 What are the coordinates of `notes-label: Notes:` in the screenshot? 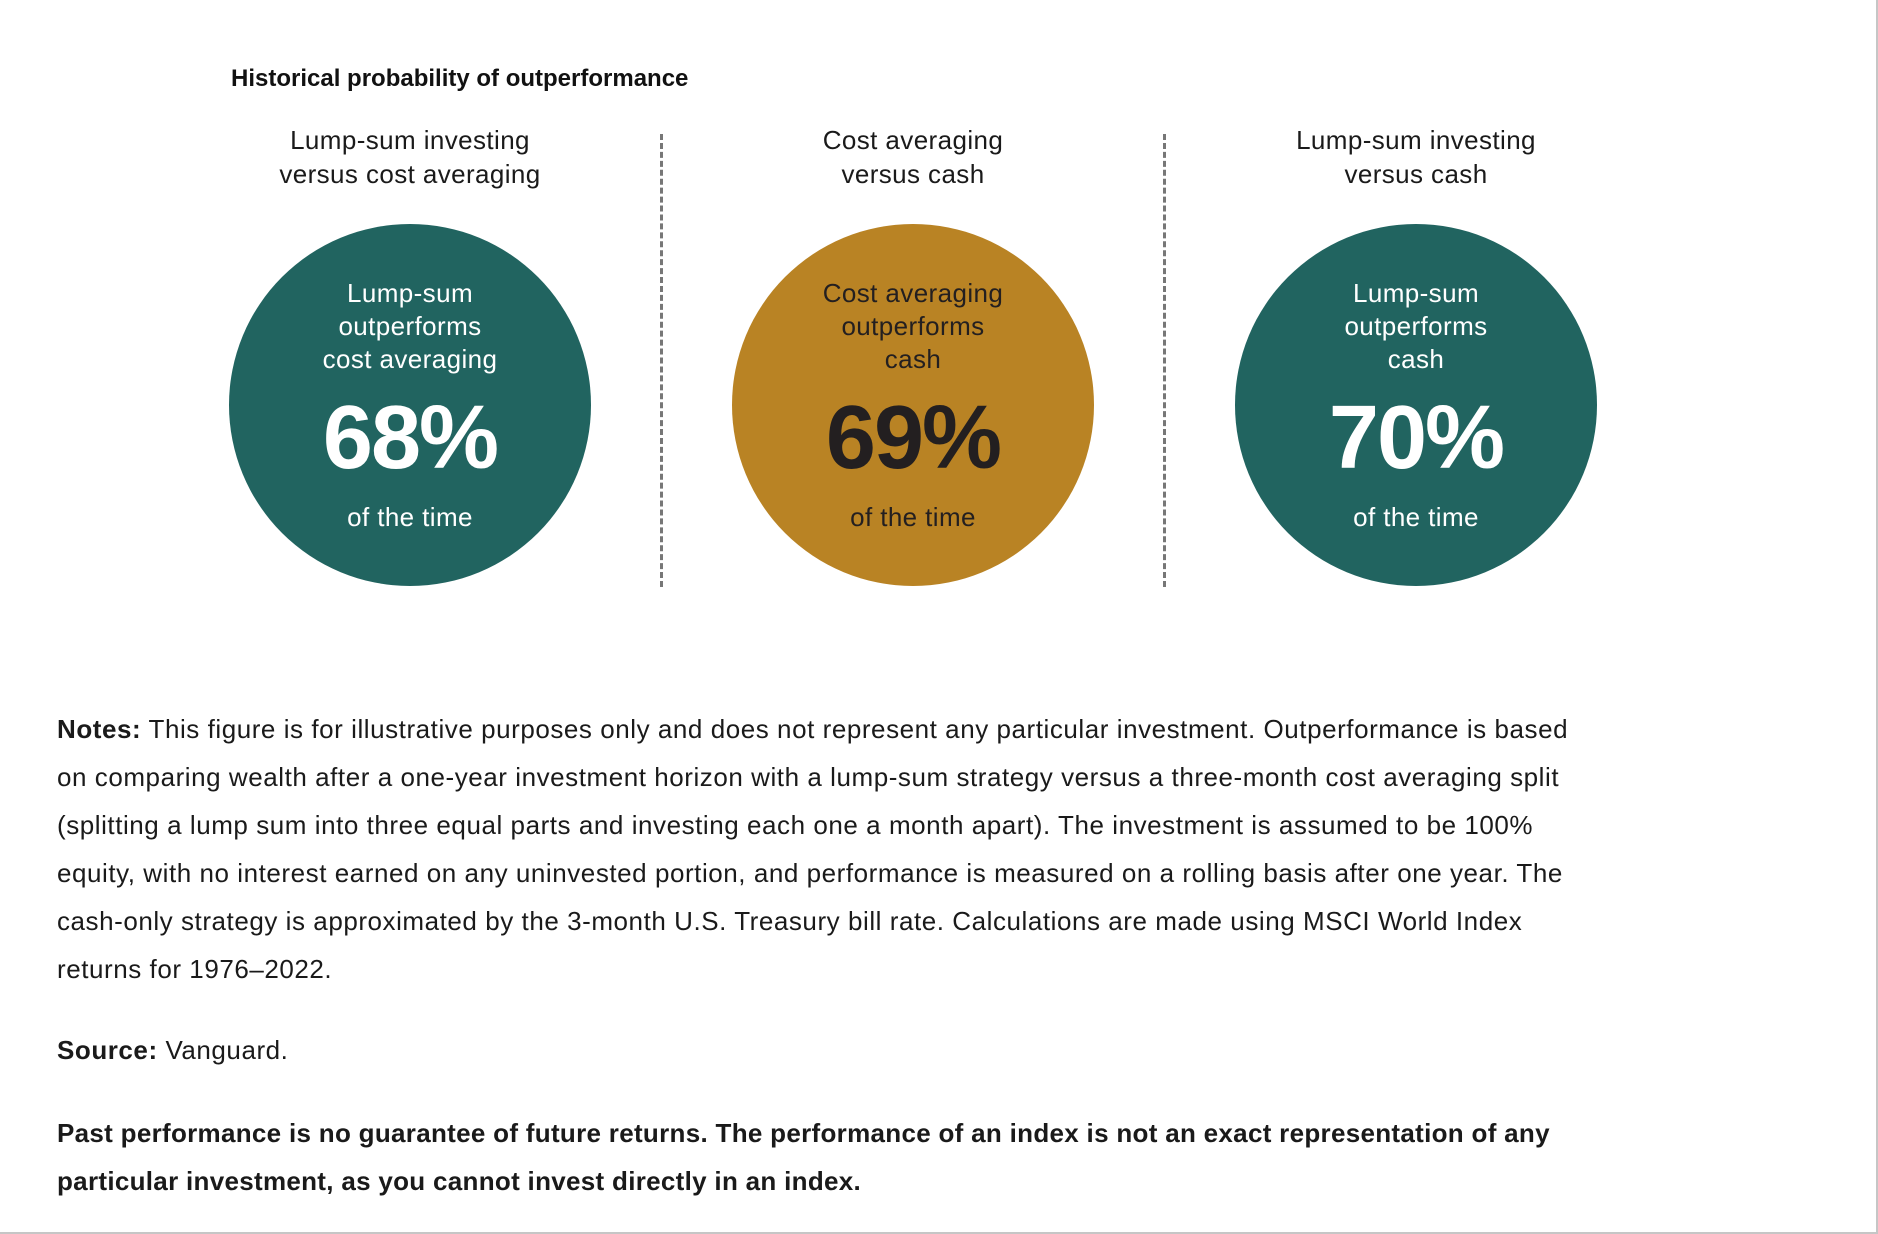 It's located at (99, 729).